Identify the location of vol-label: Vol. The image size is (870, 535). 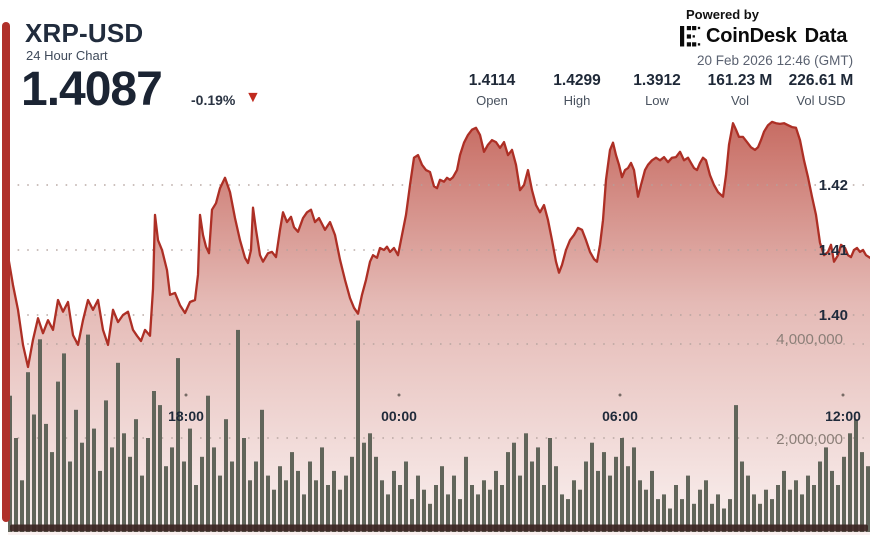
(740, 100).